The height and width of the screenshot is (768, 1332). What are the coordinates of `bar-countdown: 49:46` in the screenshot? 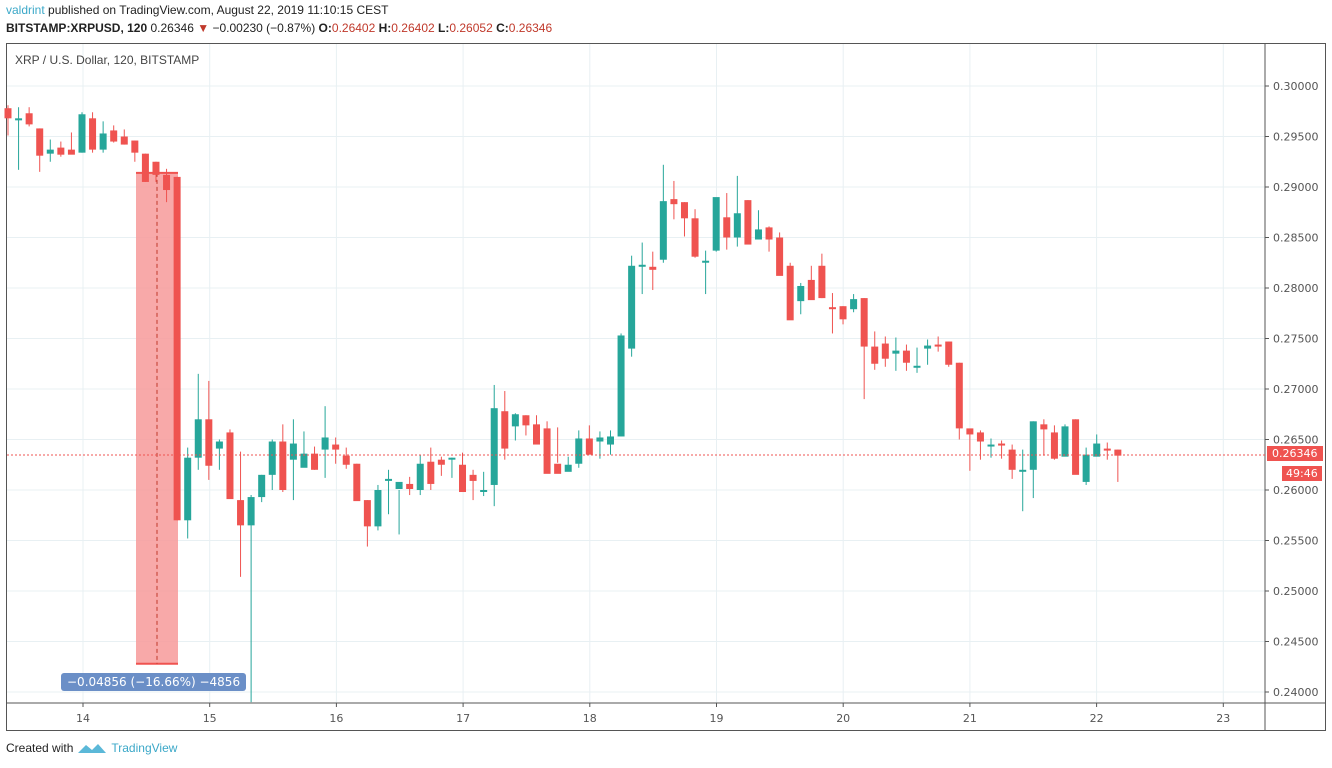 It's located at (1302, 473).